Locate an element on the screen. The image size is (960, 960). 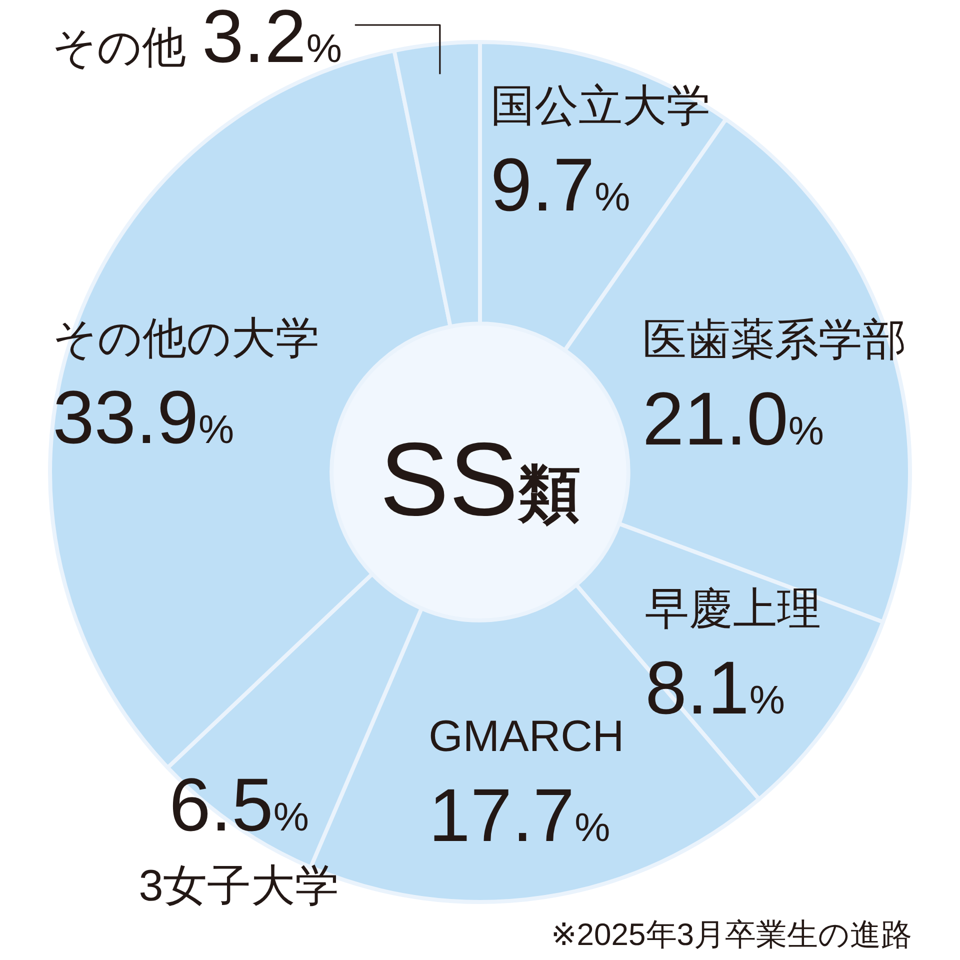
title: SS類 is located at coordinates (480, 480).